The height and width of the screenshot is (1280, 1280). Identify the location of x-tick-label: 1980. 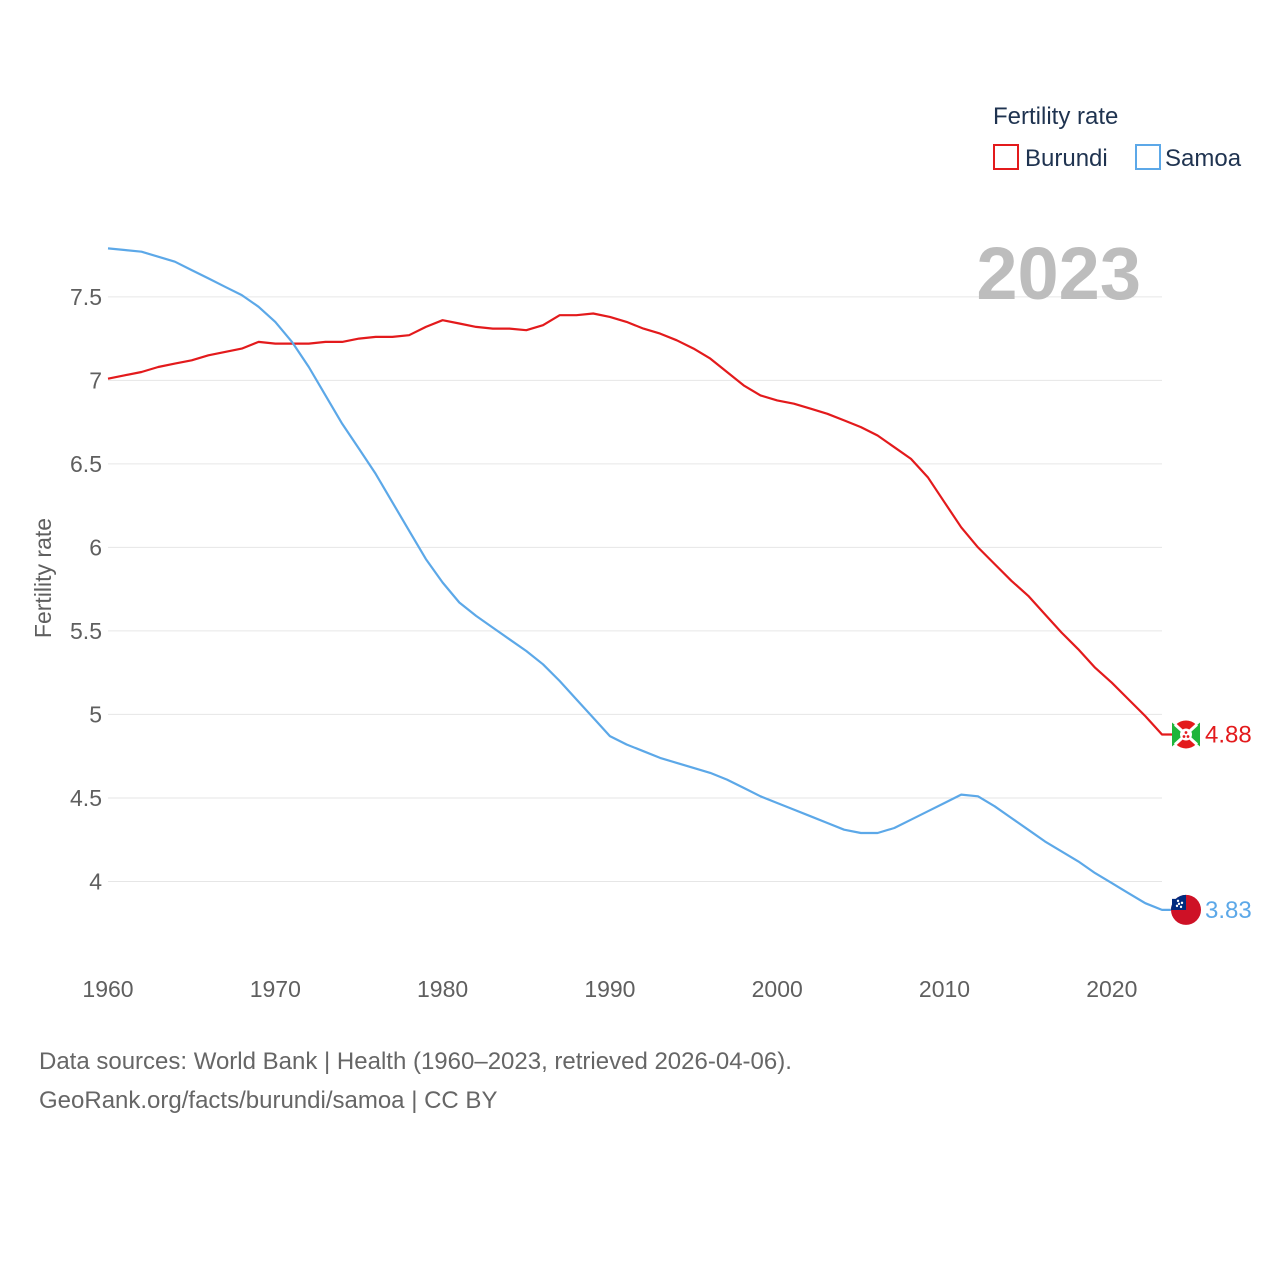
(442, 989).